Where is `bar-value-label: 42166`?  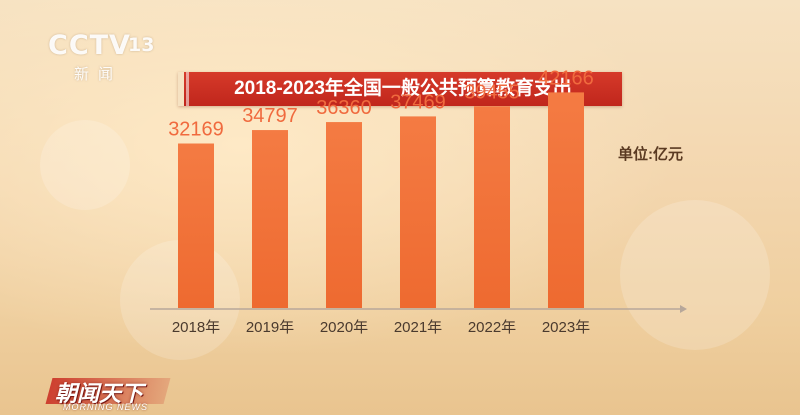 bar-value-label: 42166 is located at coordinates (566, 78).